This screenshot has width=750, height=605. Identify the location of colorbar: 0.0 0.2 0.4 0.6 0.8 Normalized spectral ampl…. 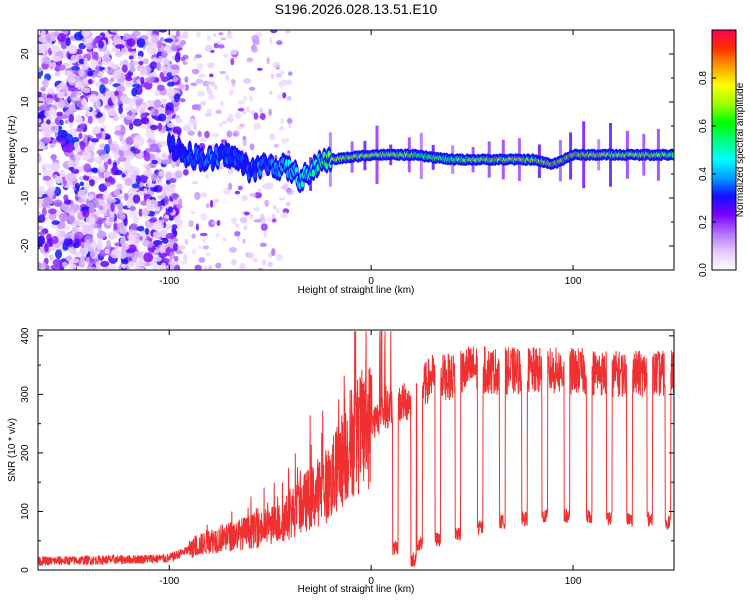
(722, 153).